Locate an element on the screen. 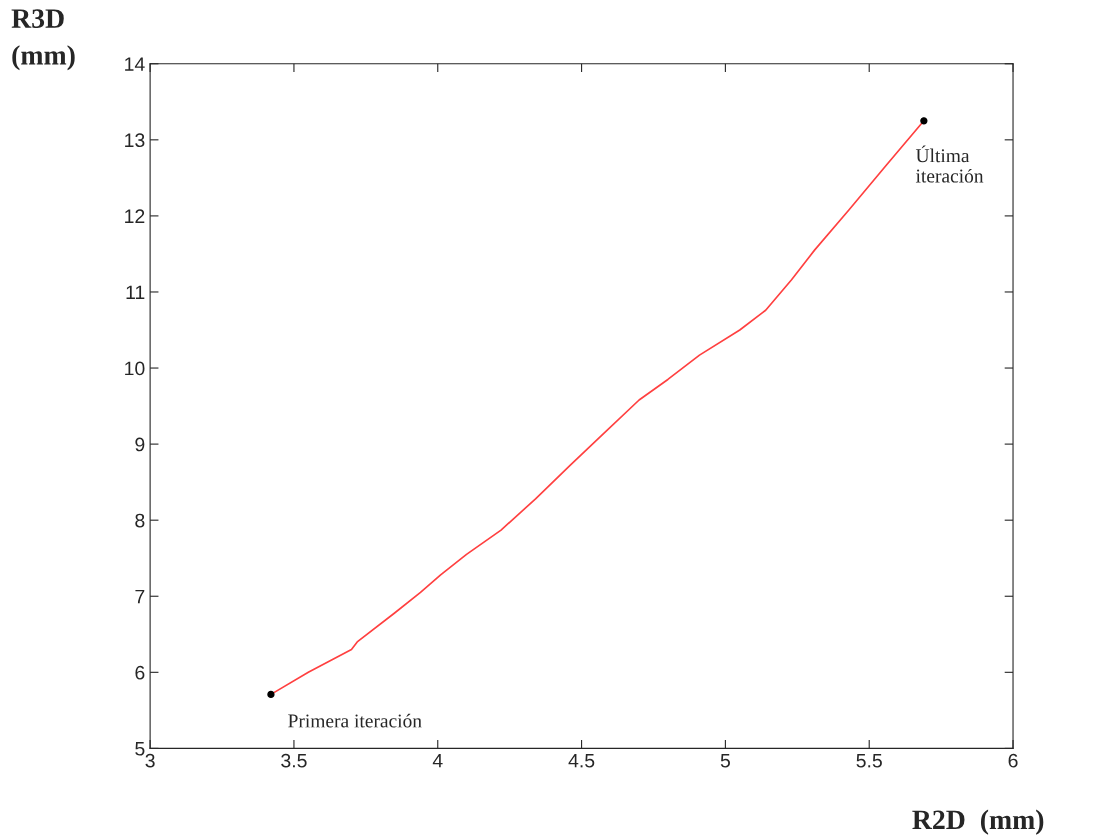 The width and height of the screenshot is (1112, 839). x-tick-label: 4.5 is located at coordinates (581, 760).